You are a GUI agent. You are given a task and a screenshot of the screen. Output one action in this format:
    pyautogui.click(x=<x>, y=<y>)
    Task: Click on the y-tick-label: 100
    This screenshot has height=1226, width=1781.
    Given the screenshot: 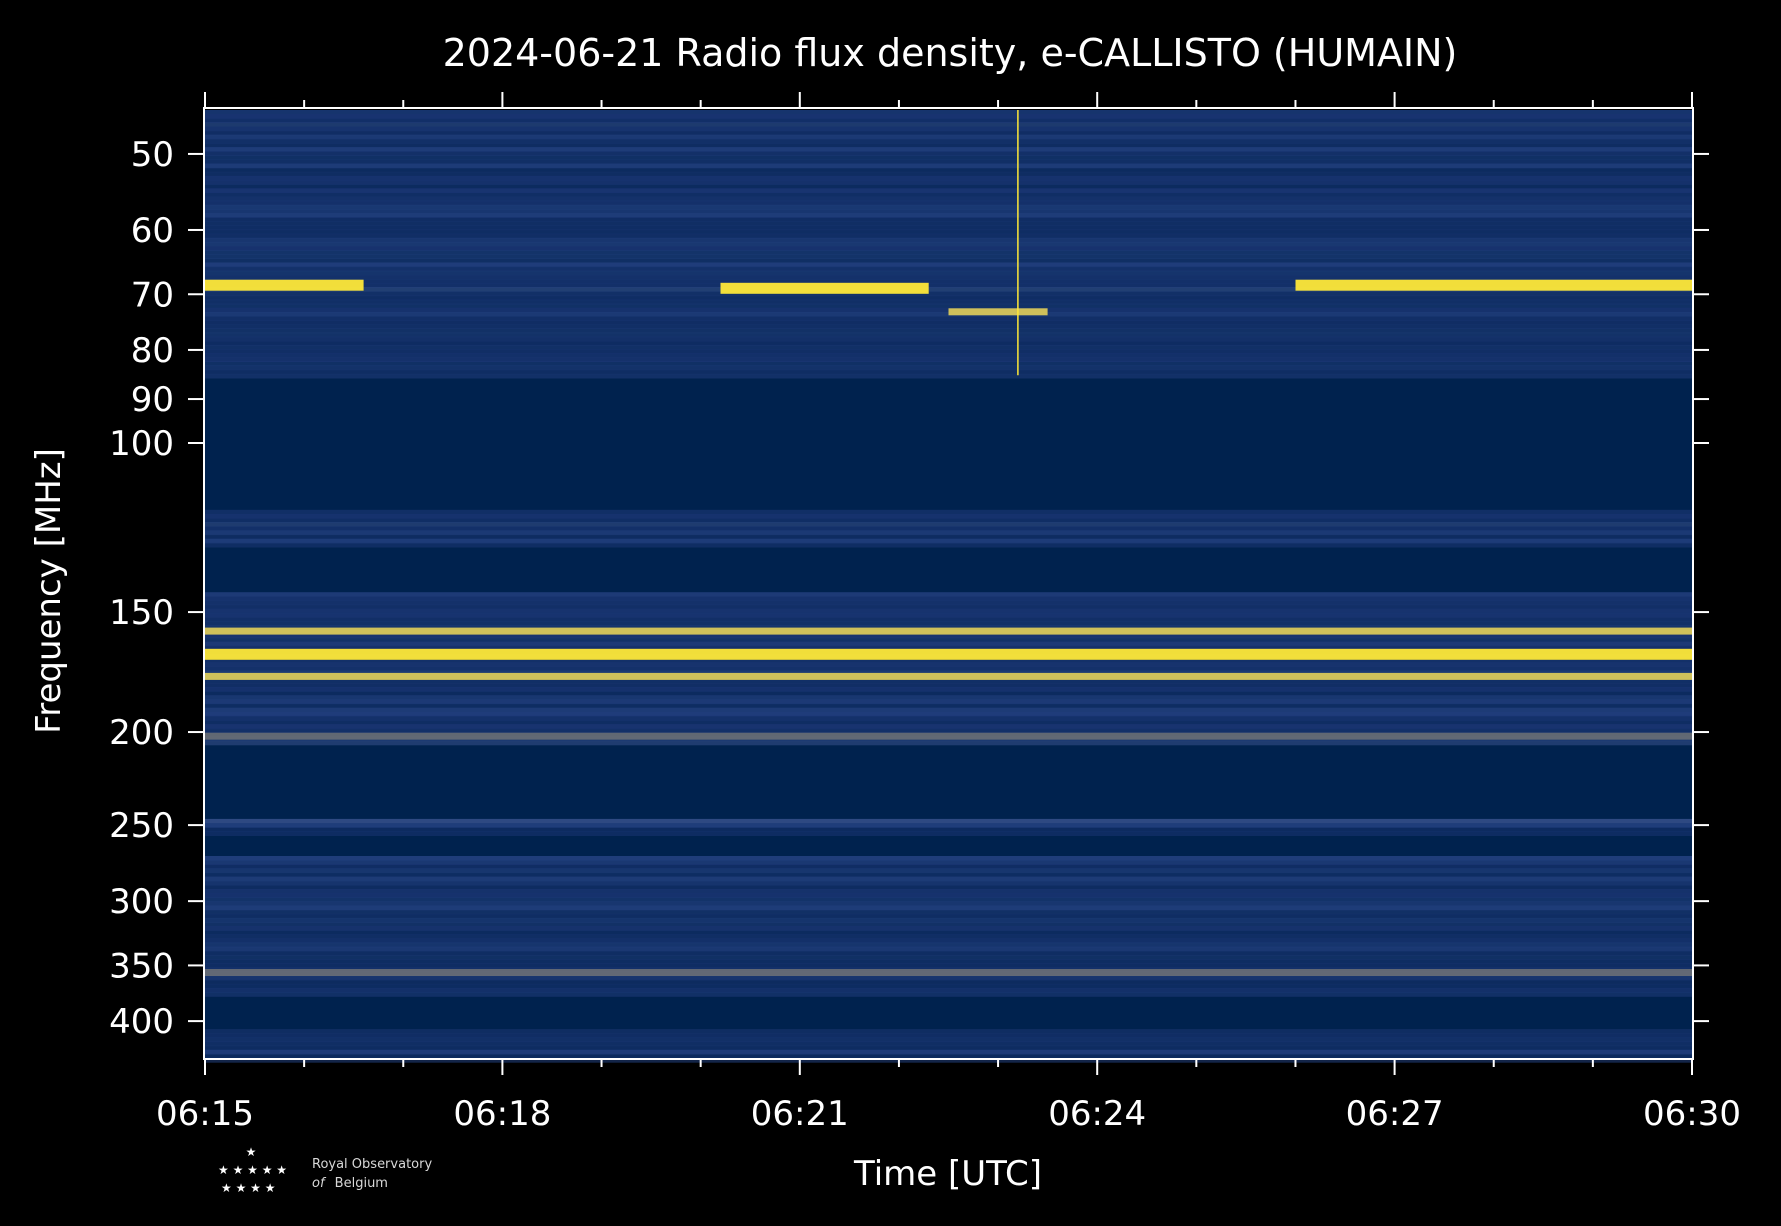 What is the action you would take?
    pyautogui.click(x=141, y=444)
    